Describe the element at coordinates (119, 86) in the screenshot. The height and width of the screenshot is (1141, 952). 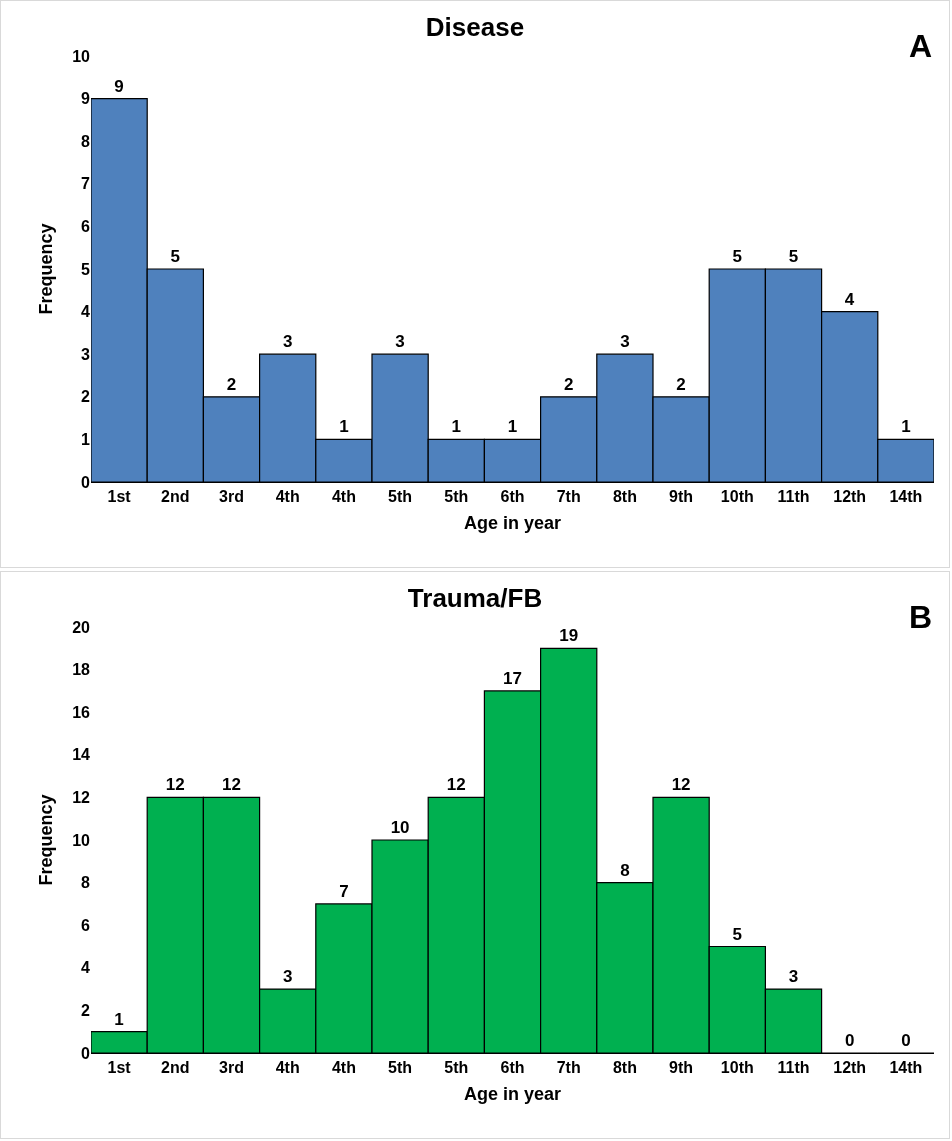
I see `data-label: 9` at that location.